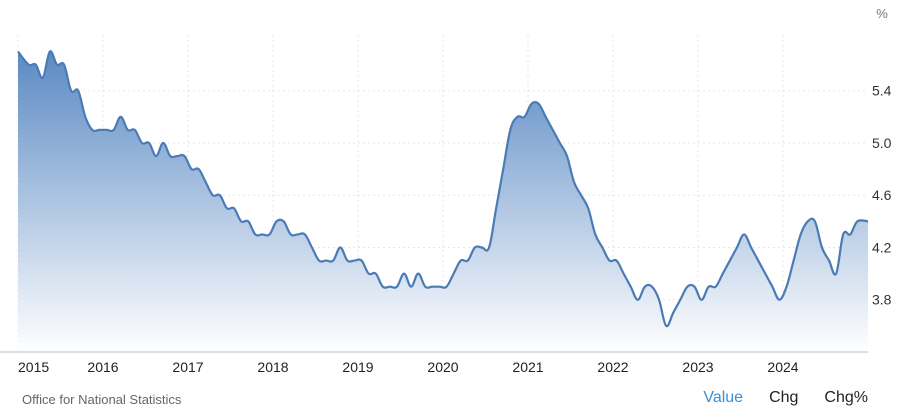  I want to click on y-tick-label: 4.2, so click(882, 247).